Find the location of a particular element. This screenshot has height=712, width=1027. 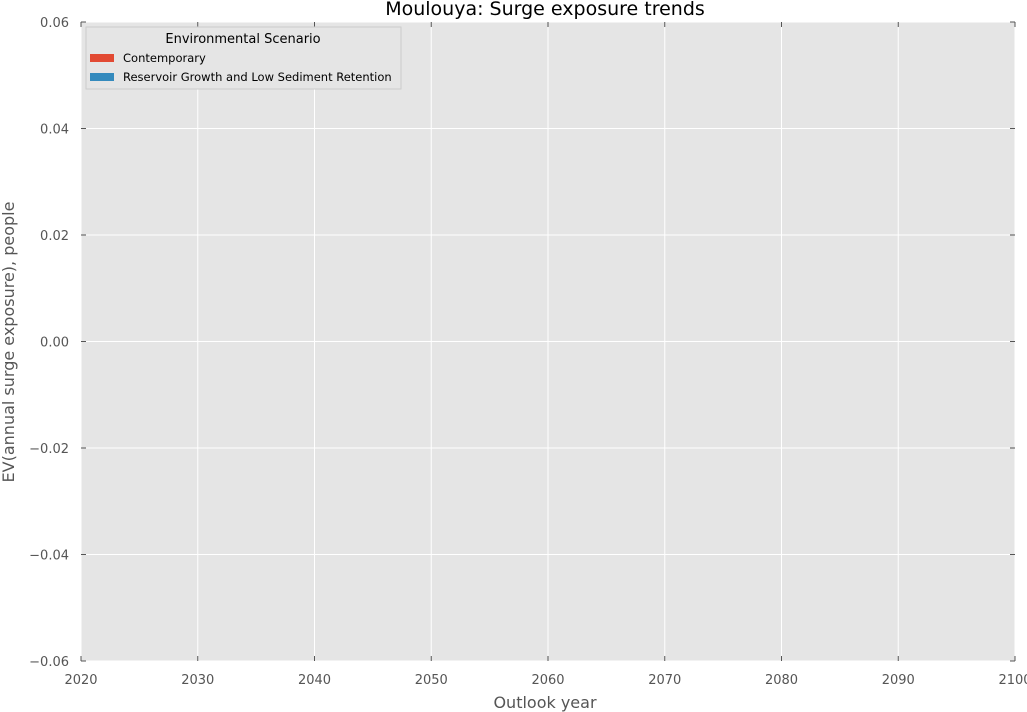

y-tick-label: −0.02 is located at coordinates (49, 449).